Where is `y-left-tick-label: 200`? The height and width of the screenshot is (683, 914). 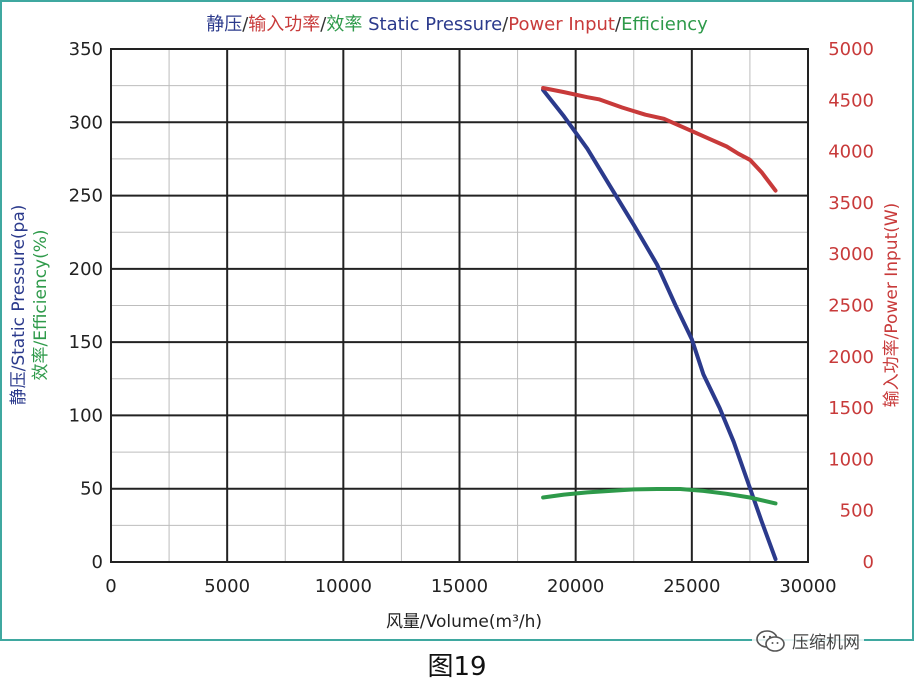 y-left-tick-label: 200 is located at coordinates (86, 269).